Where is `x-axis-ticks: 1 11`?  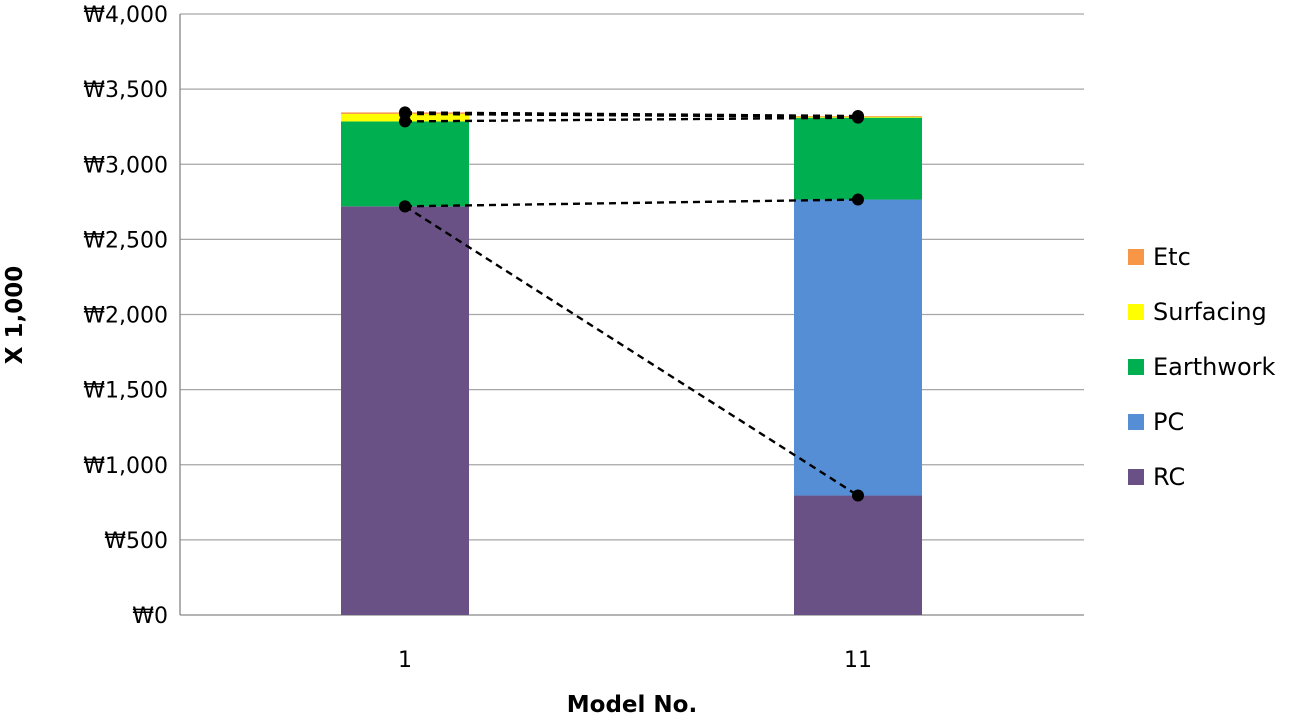 x-axis-ticks: 1 11 is located at coordinates (635, 660).